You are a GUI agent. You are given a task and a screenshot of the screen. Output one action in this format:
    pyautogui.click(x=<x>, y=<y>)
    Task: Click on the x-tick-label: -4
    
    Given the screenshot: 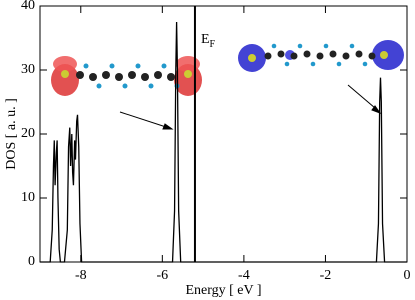 What is the action you would take?
    pyautogui.click(x=244, y=275)
    